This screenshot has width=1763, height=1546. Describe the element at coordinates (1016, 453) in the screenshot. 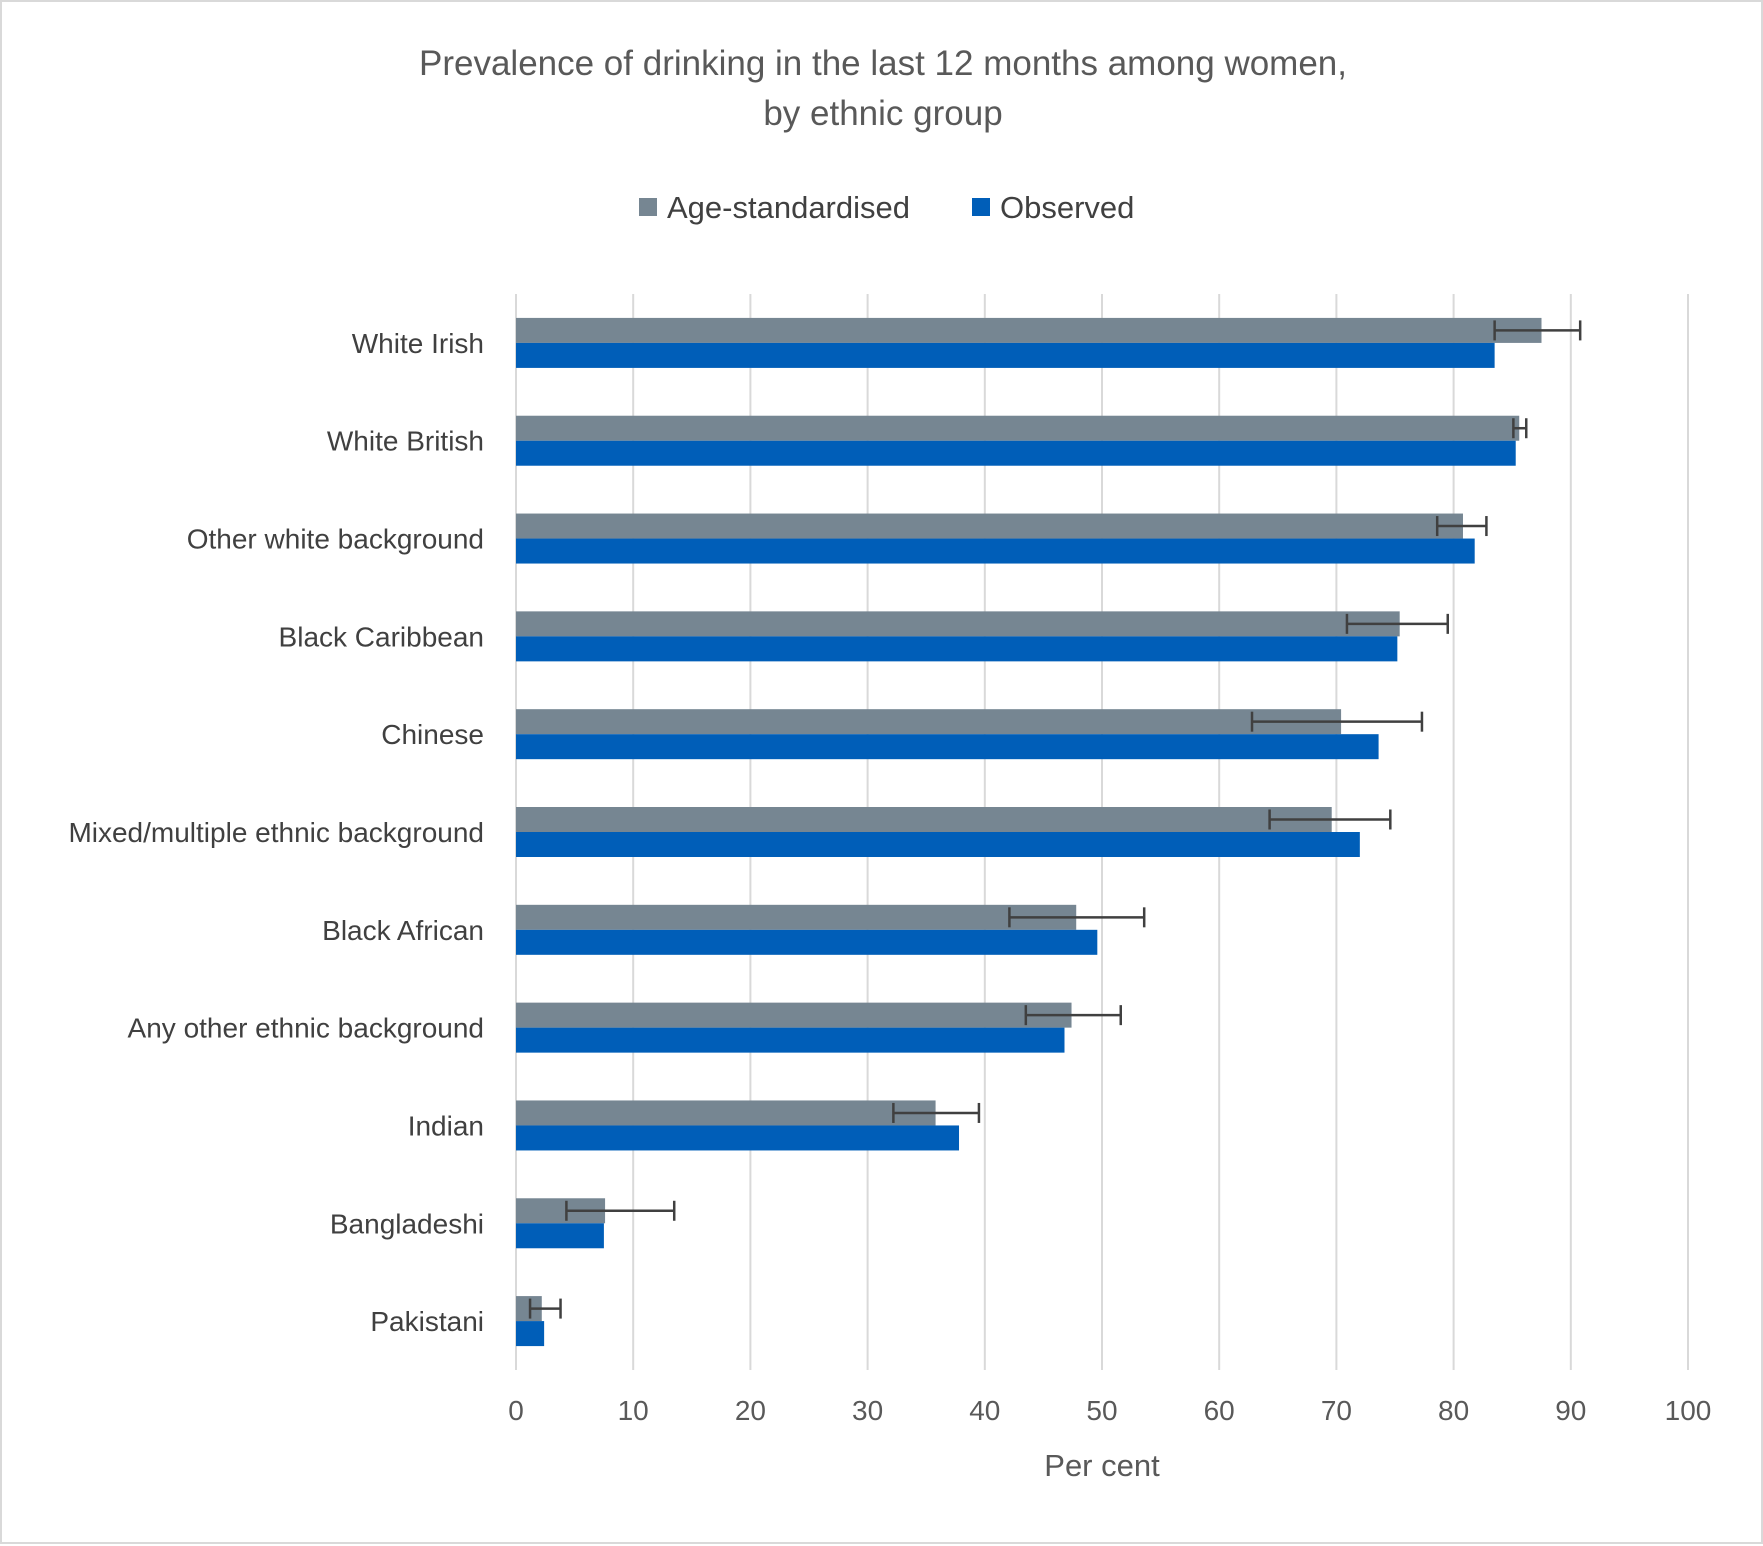

I see `bar-observed-white-british` at that location.